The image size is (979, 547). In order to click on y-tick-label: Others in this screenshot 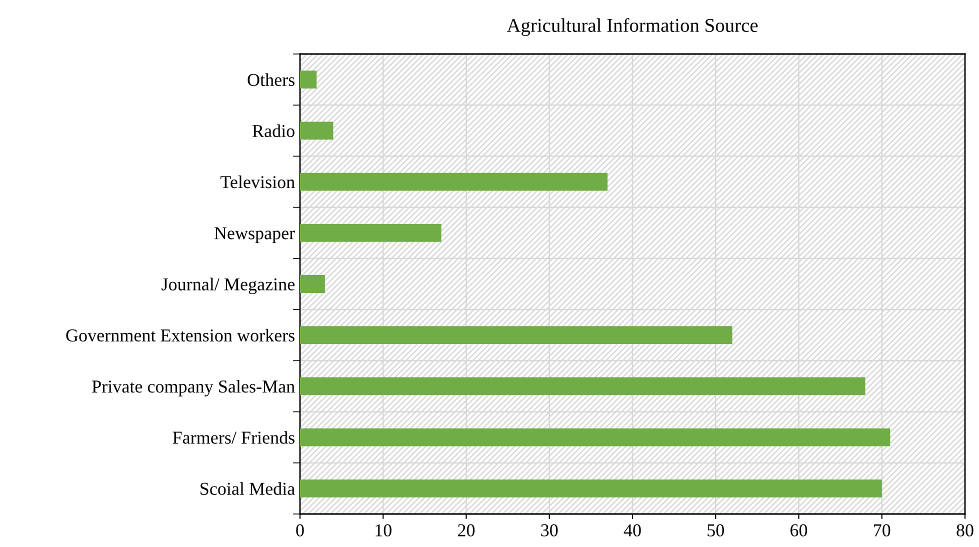, I will do `click(271, 79)`.